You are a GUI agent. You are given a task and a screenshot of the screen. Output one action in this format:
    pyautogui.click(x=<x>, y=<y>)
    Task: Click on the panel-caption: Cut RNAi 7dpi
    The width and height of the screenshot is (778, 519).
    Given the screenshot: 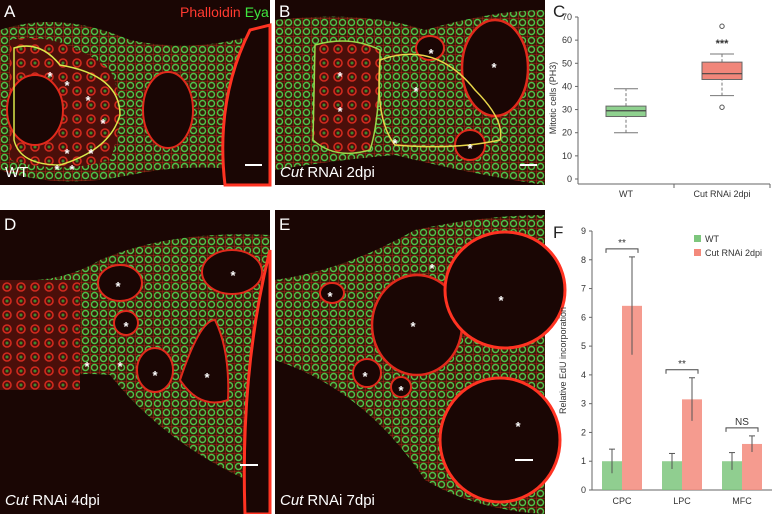 What is the action you would take?
    pyautogui.click(x=327, y=500)
    